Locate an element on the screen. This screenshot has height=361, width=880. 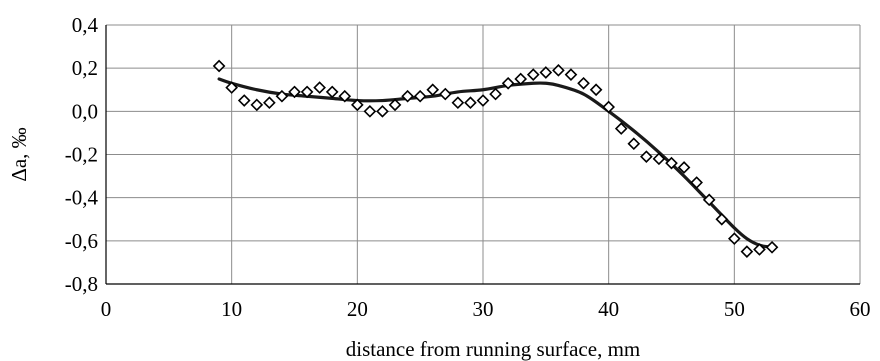
y-tick-label: -0,4 is located at coordinates (82, 198).